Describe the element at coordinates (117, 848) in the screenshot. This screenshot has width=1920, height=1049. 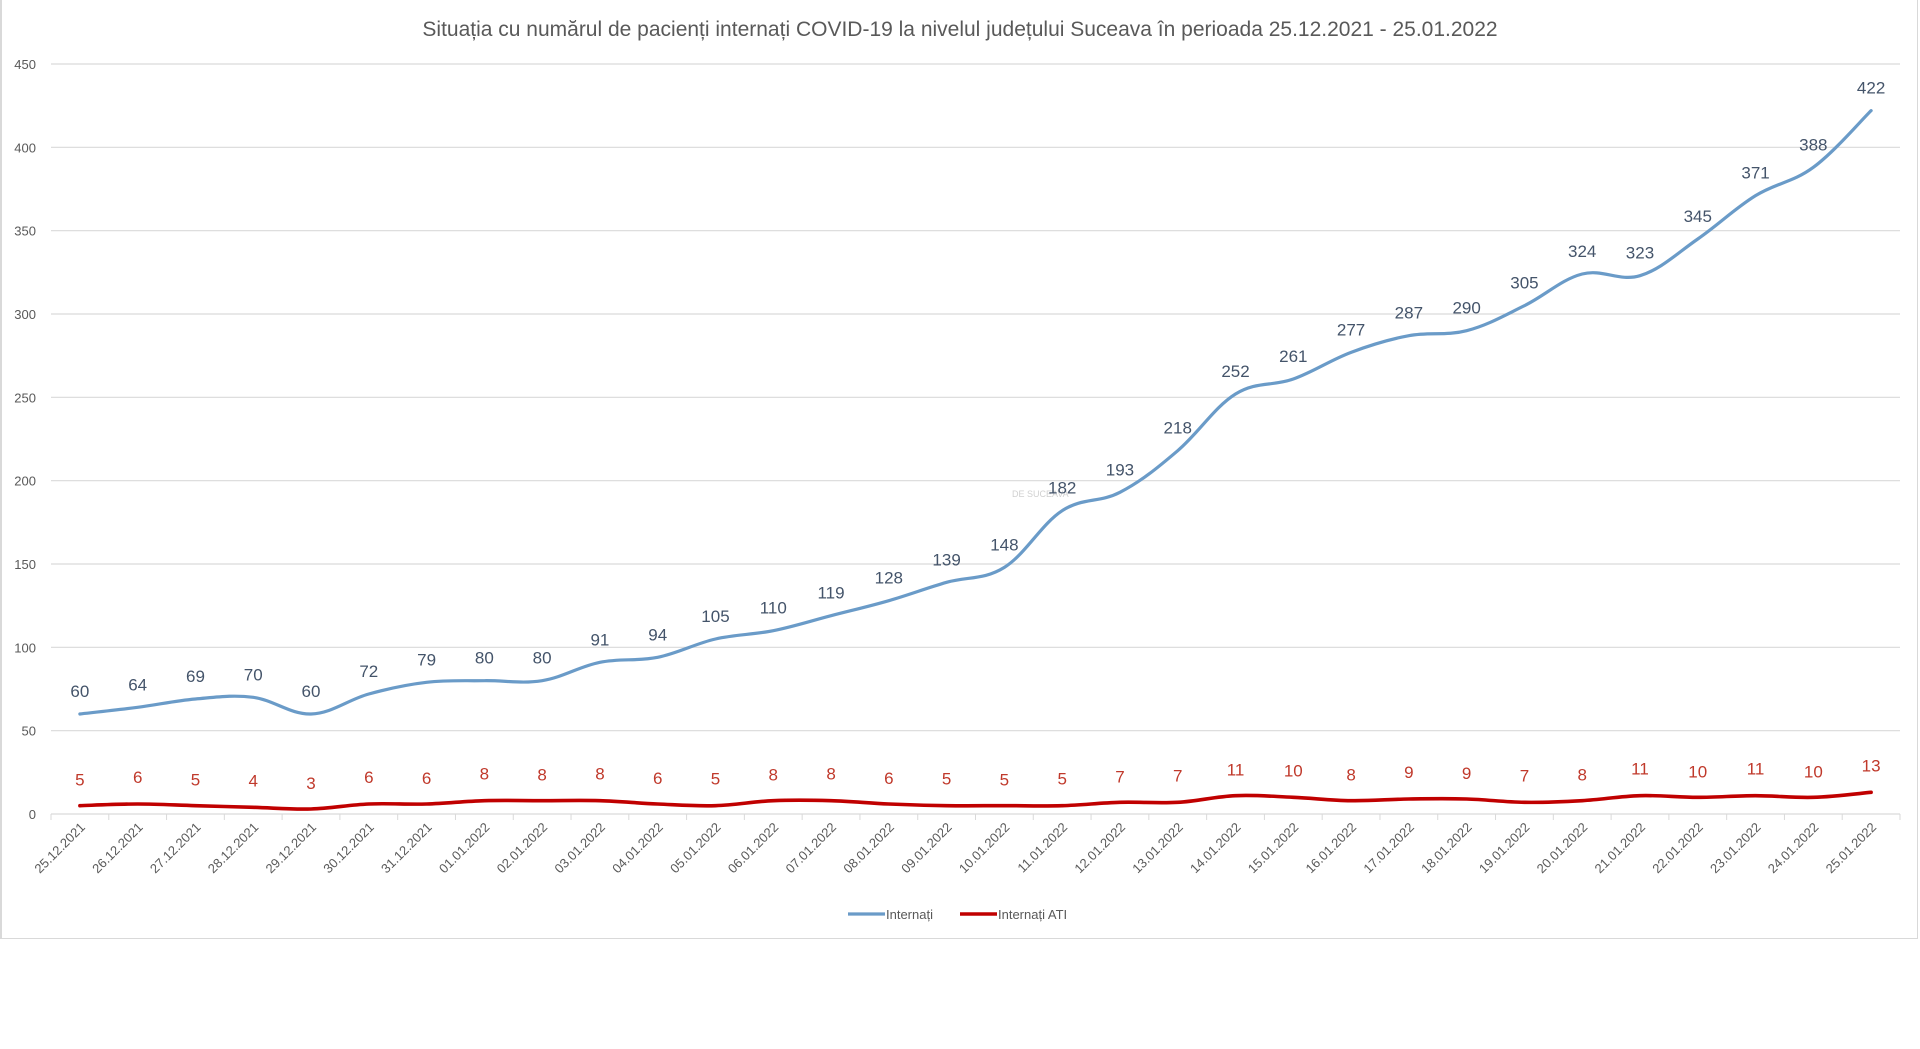
I see `x-tick-label: 26.12.2021` at that location.